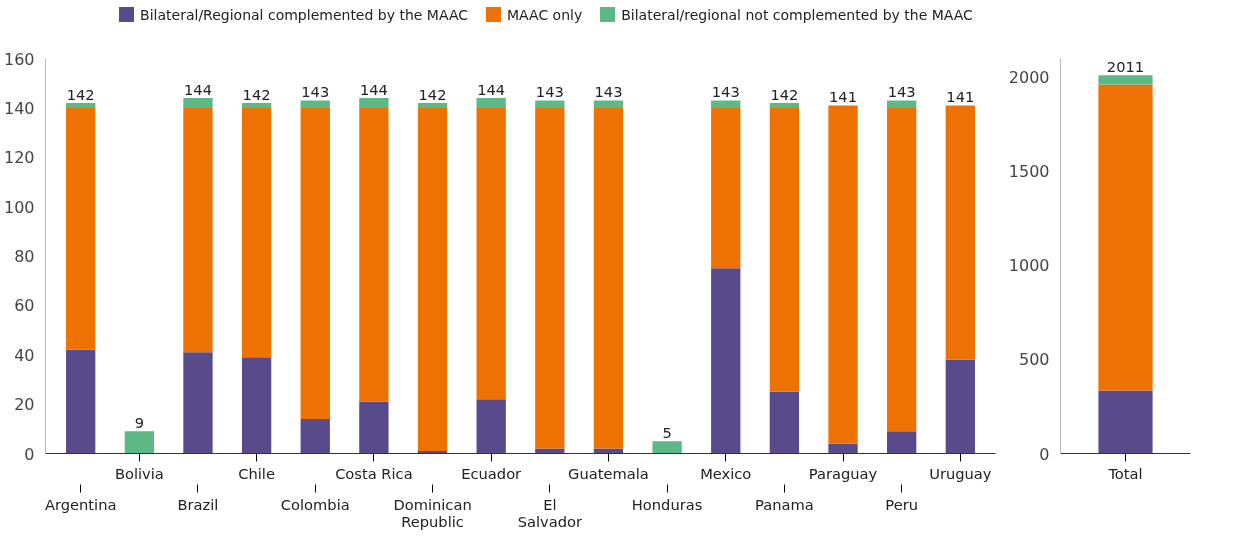  I want to click on y-tick-label: 120, so click(19, 158).